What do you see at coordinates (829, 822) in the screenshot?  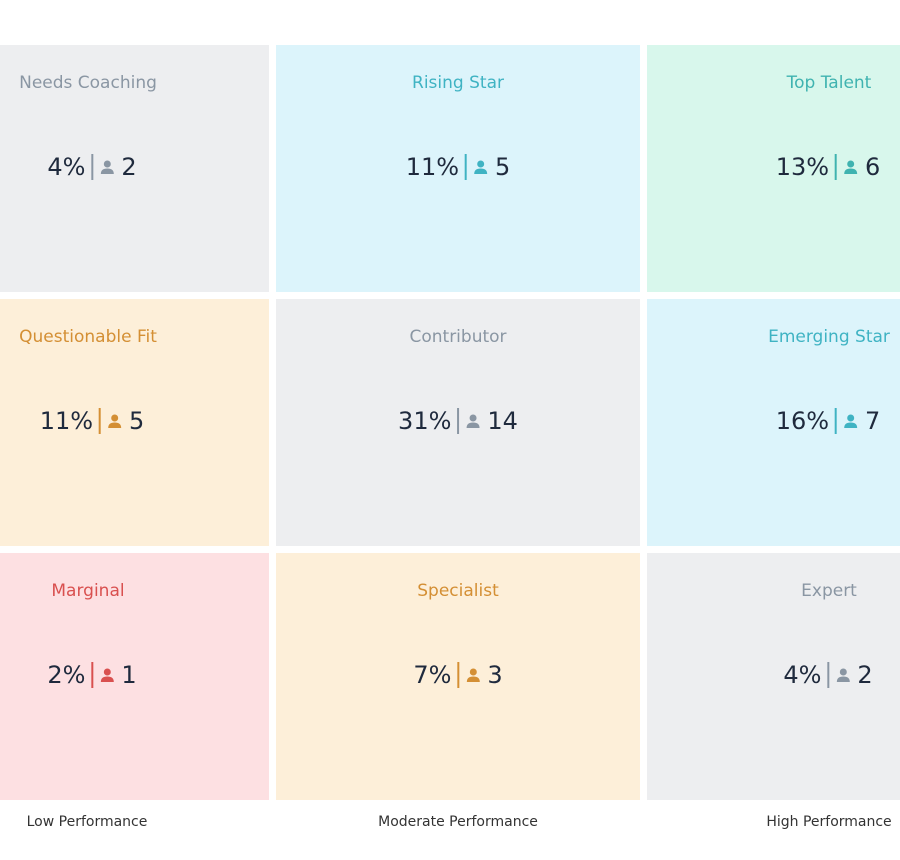 I see `x-axis-label: High Performance` at bounding box center [829, 822].